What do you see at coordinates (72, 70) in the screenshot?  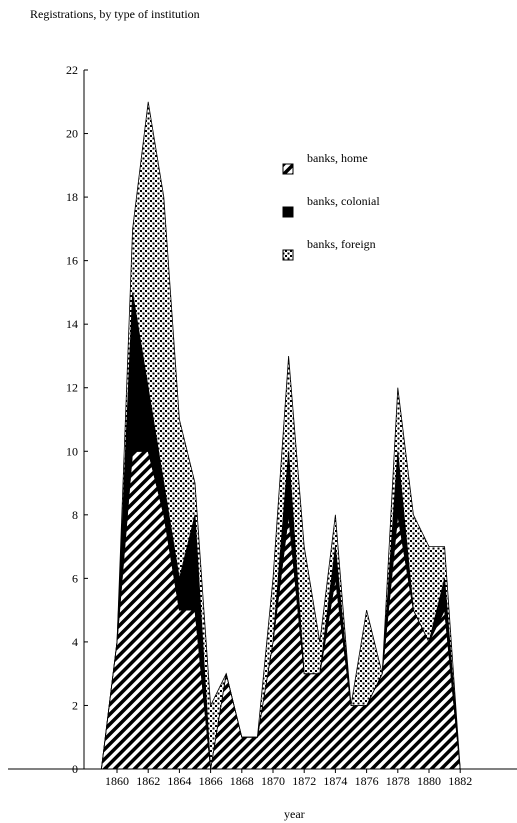 I see `y-tick-label: 22` at bounding box center [72, 70].